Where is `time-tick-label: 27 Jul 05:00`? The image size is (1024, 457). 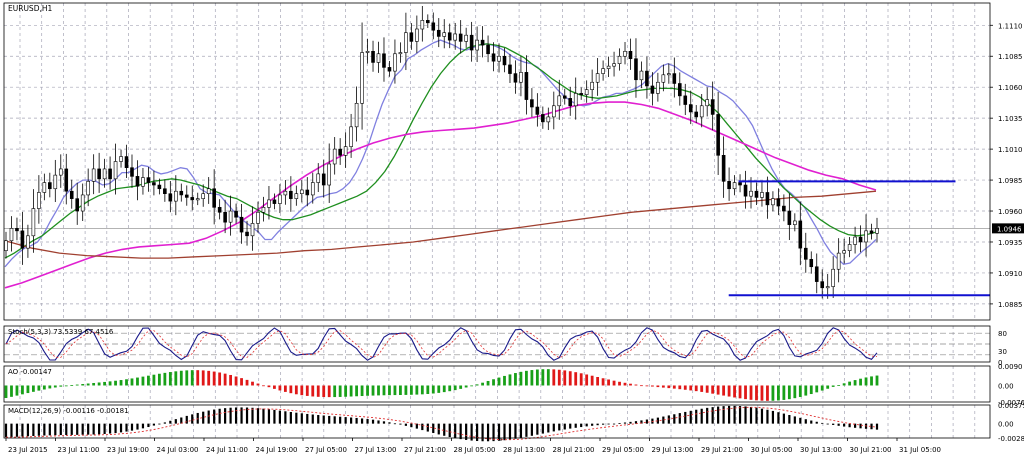 time-tick-label: 27 Jul 05:00 is located at coordinates (326, 450).